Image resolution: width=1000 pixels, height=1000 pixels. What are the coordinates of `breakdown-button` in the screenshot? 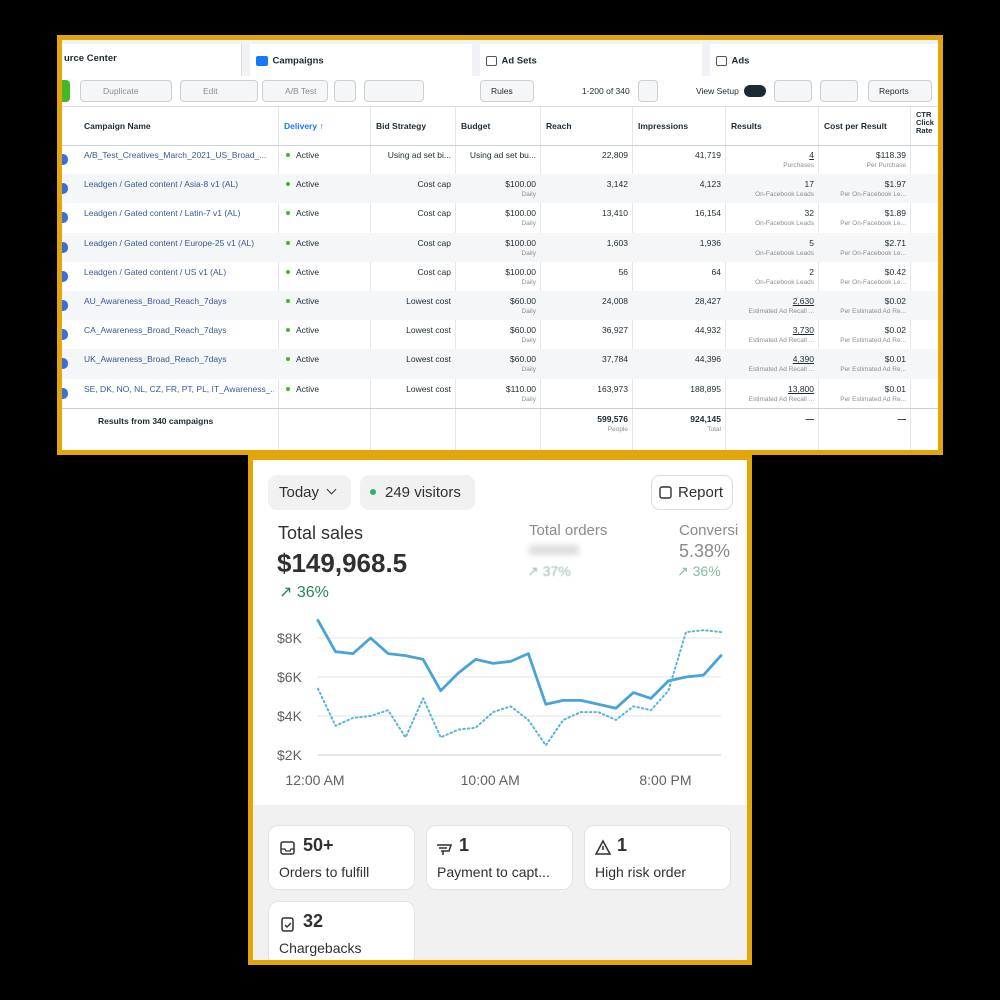 It's located at (839, 91).